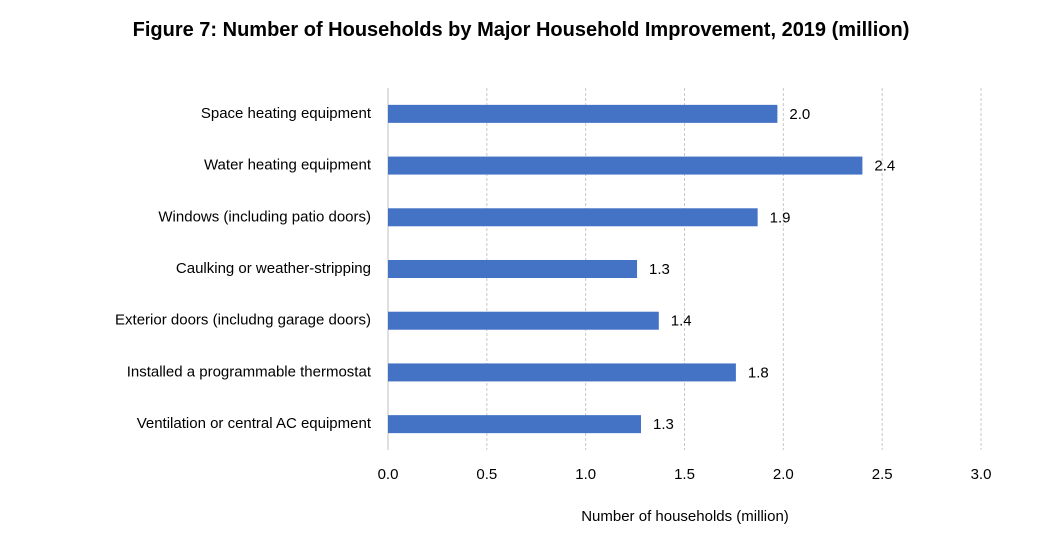 Image resolution: width=1042 pixels, height=539 pixels. Describe the element at coordinates (273, 268) in the screenshot. I see `y-tick-label: Caulking or weather-stripping` at that location.